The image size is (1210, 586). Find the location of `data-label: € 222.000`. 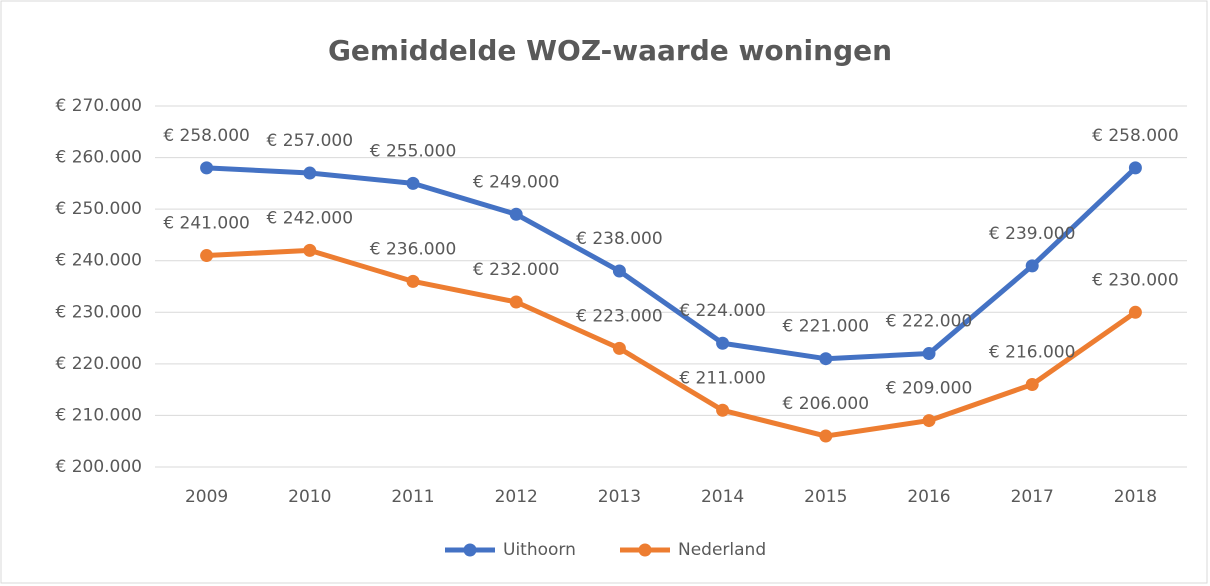

data-label: € 222.000 is located at coordinates (929, 322).